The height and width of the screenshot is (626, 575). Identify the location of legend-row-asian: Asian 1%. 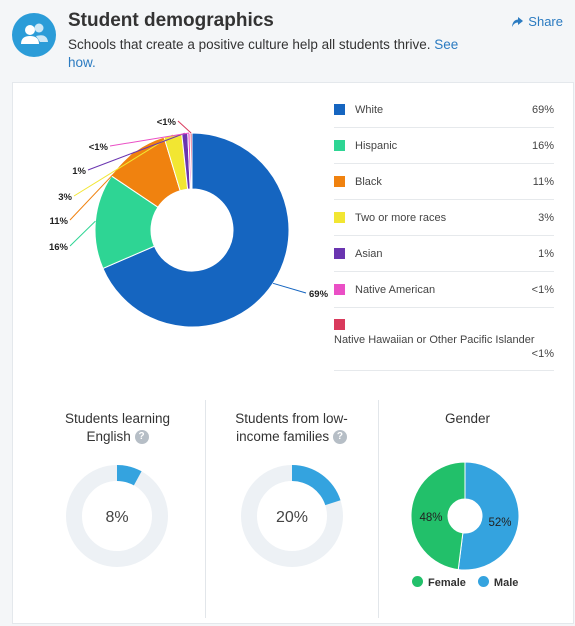
(444, 254).